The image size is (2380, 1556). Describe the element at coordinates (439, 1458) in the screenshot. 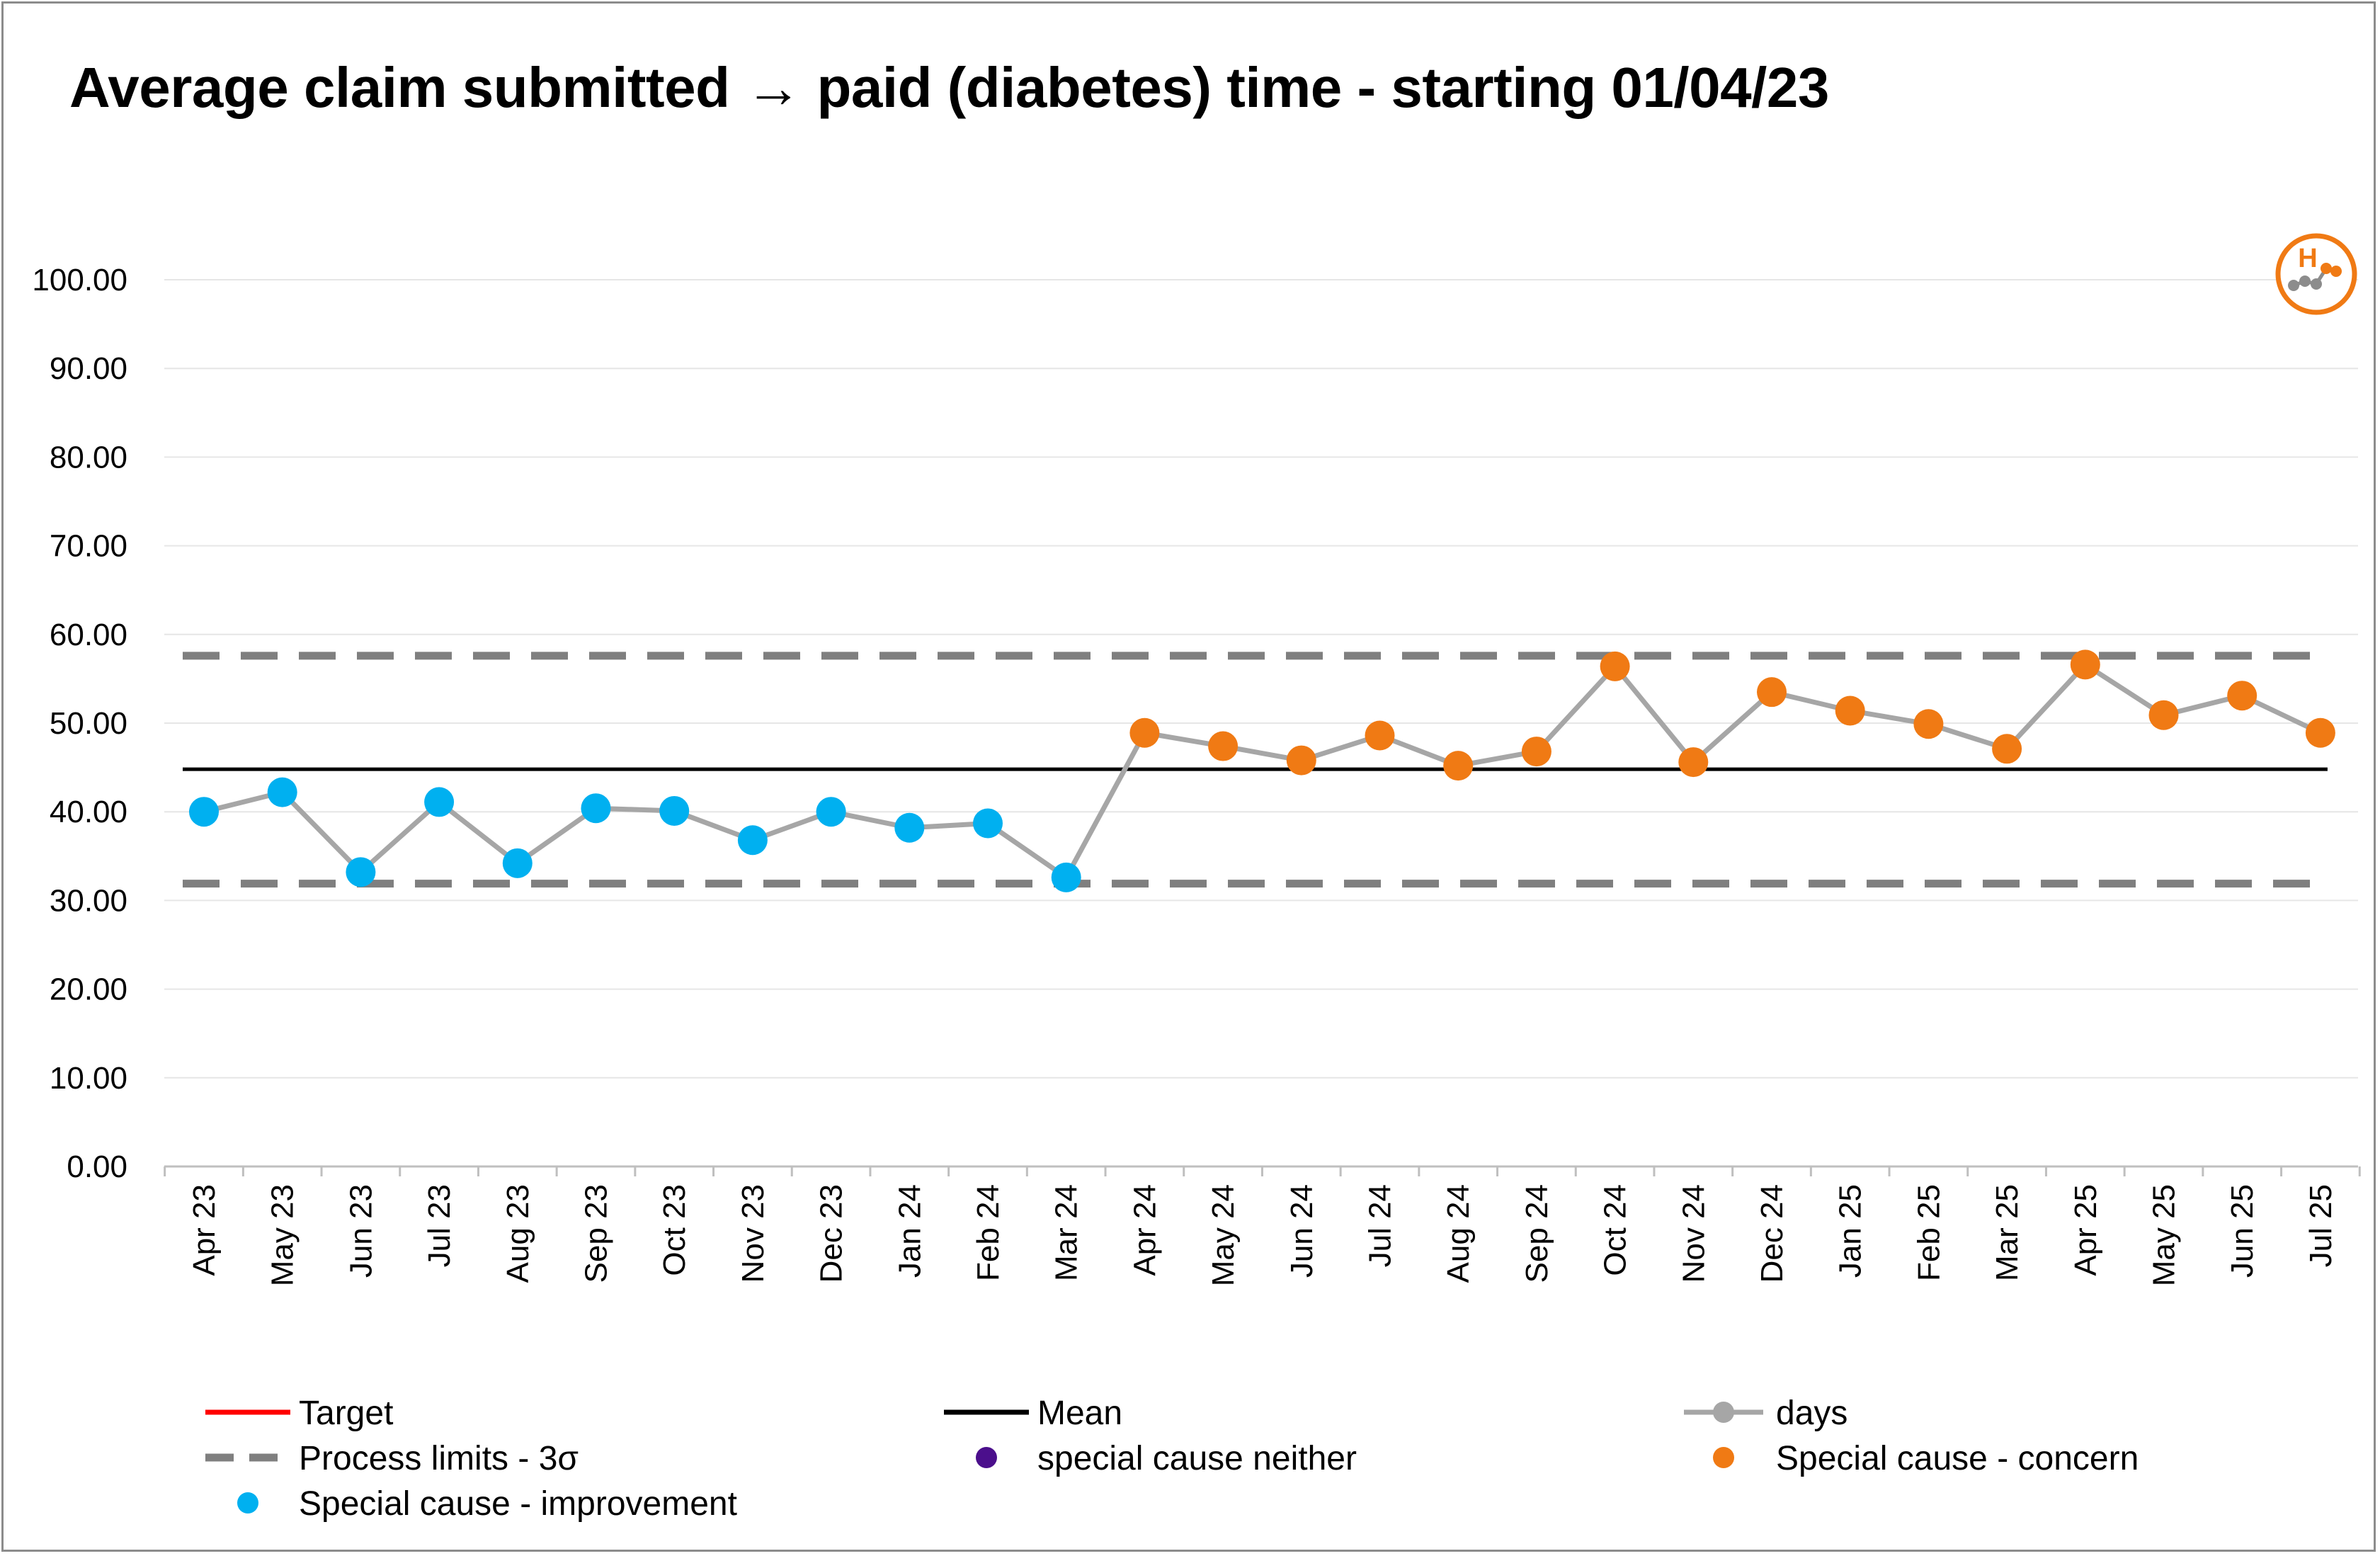

I see `legend-limits-label: Process limits - 3σ` at that location.